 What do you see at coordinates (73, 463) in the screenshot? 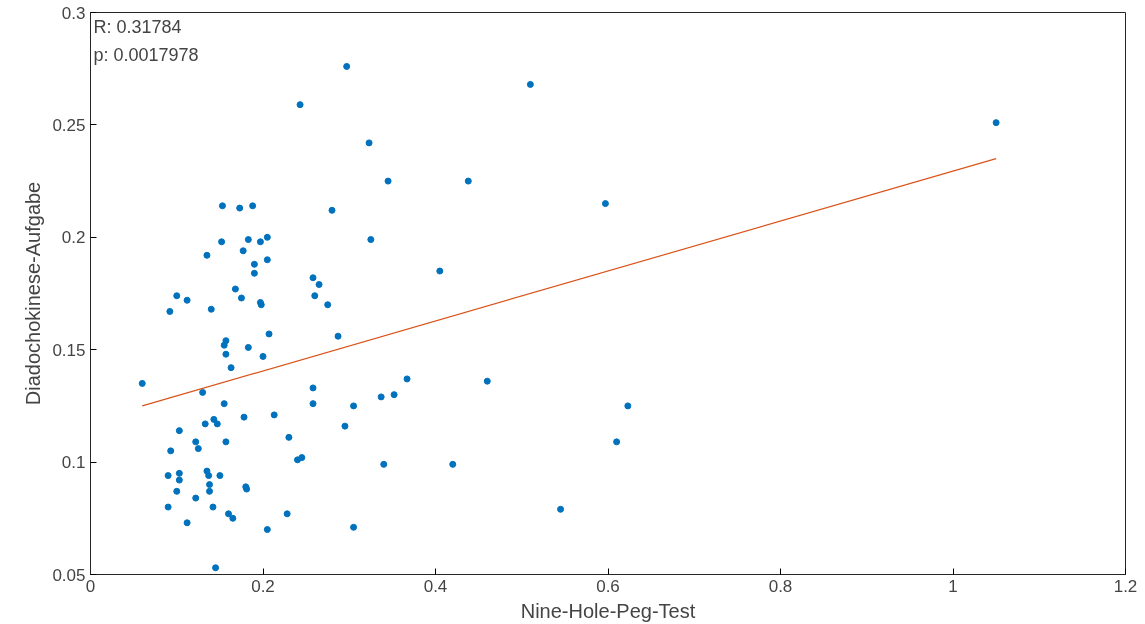
I see `y-tick-label: 0.1` at bounding box center [73, 463].